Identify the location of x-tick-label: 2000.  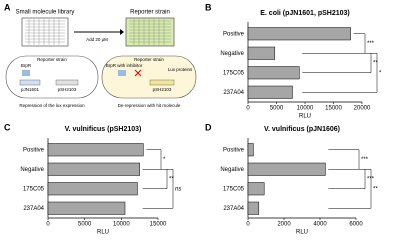
(284, 225).